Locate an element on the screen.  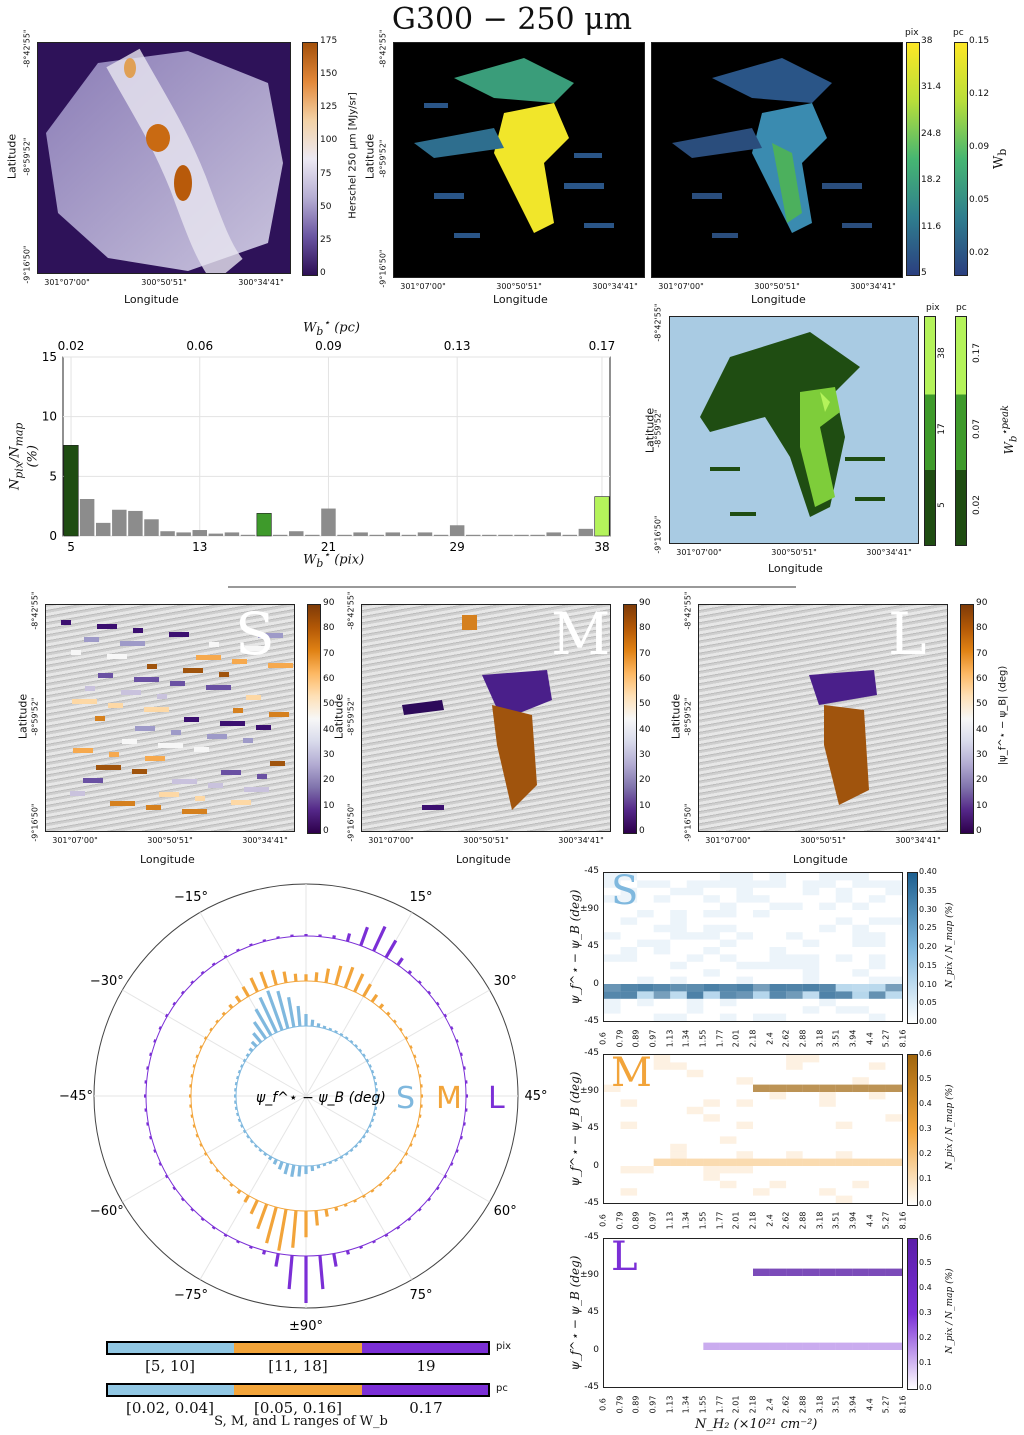
polar-angle-label: 45° is located at coordinates (535, 1096).